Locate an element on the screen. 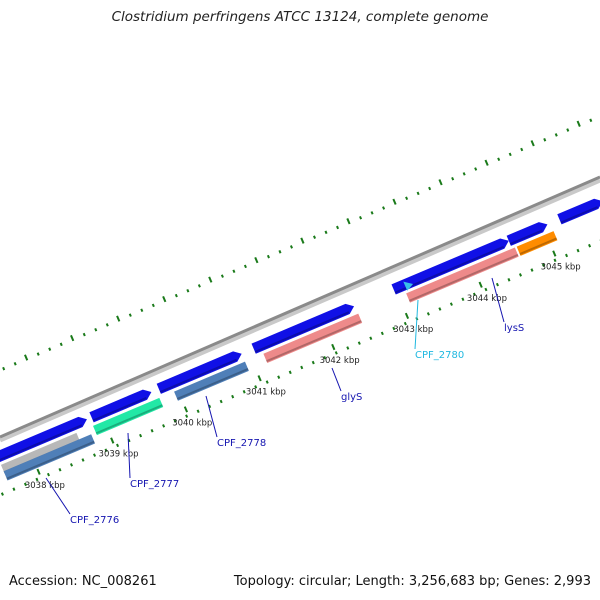  kbp-tick-label: 3040 kbp is located at coordinates (192, 424).